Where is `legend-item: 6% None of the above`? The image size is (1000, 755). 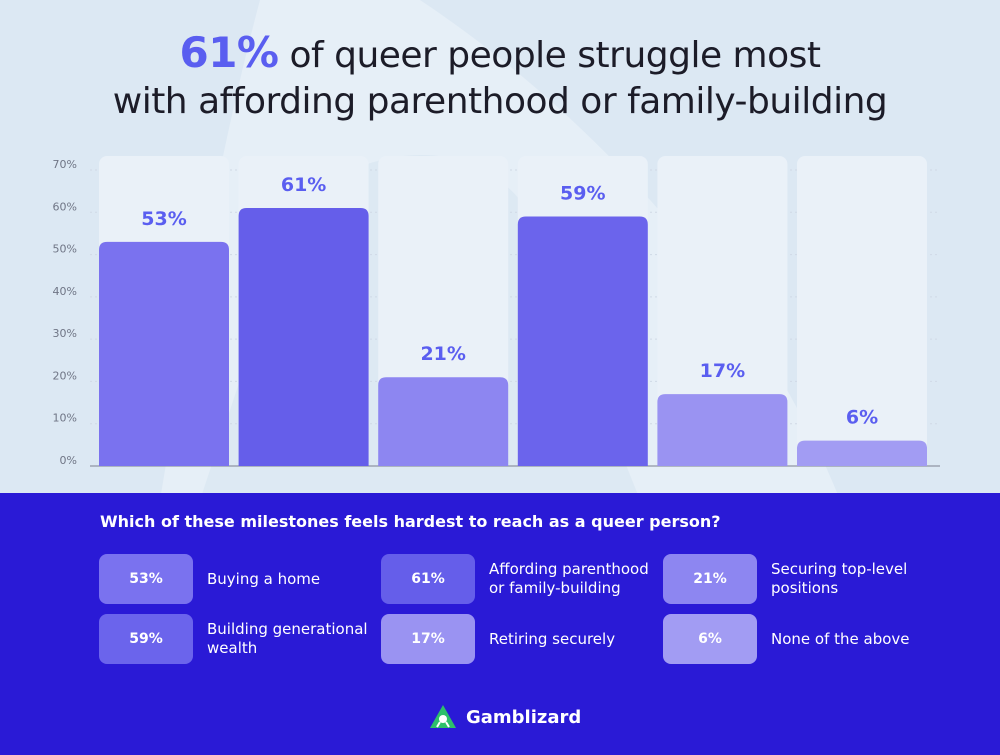 legend-item: 6% None of the above is located at coordinates (802, 639).